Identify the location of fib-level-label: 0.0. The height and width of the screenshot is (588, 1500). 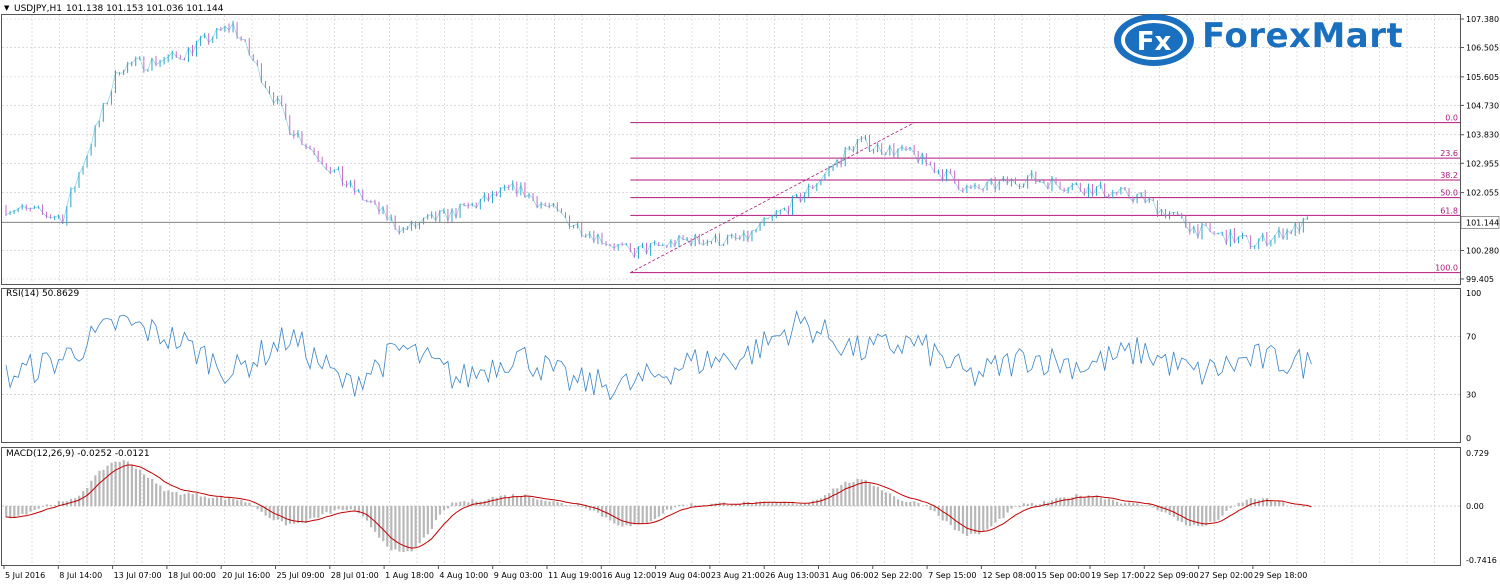
(1451, 118).